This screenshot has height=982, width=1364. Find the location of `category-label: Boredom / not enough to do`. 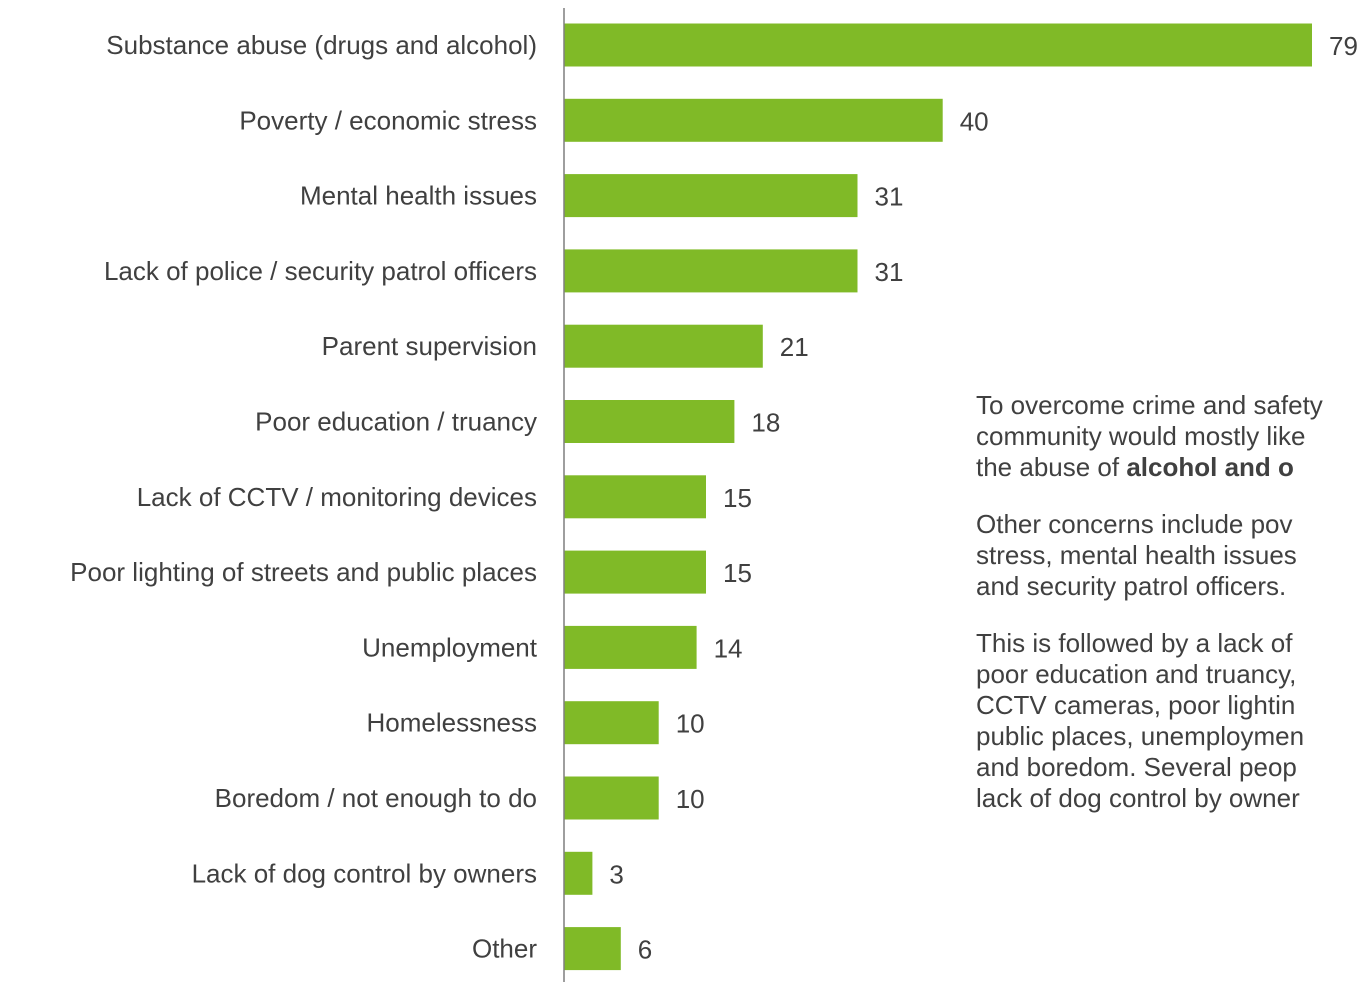

category-label: Boredom / not enough to do is located at coordinates (376, 798).